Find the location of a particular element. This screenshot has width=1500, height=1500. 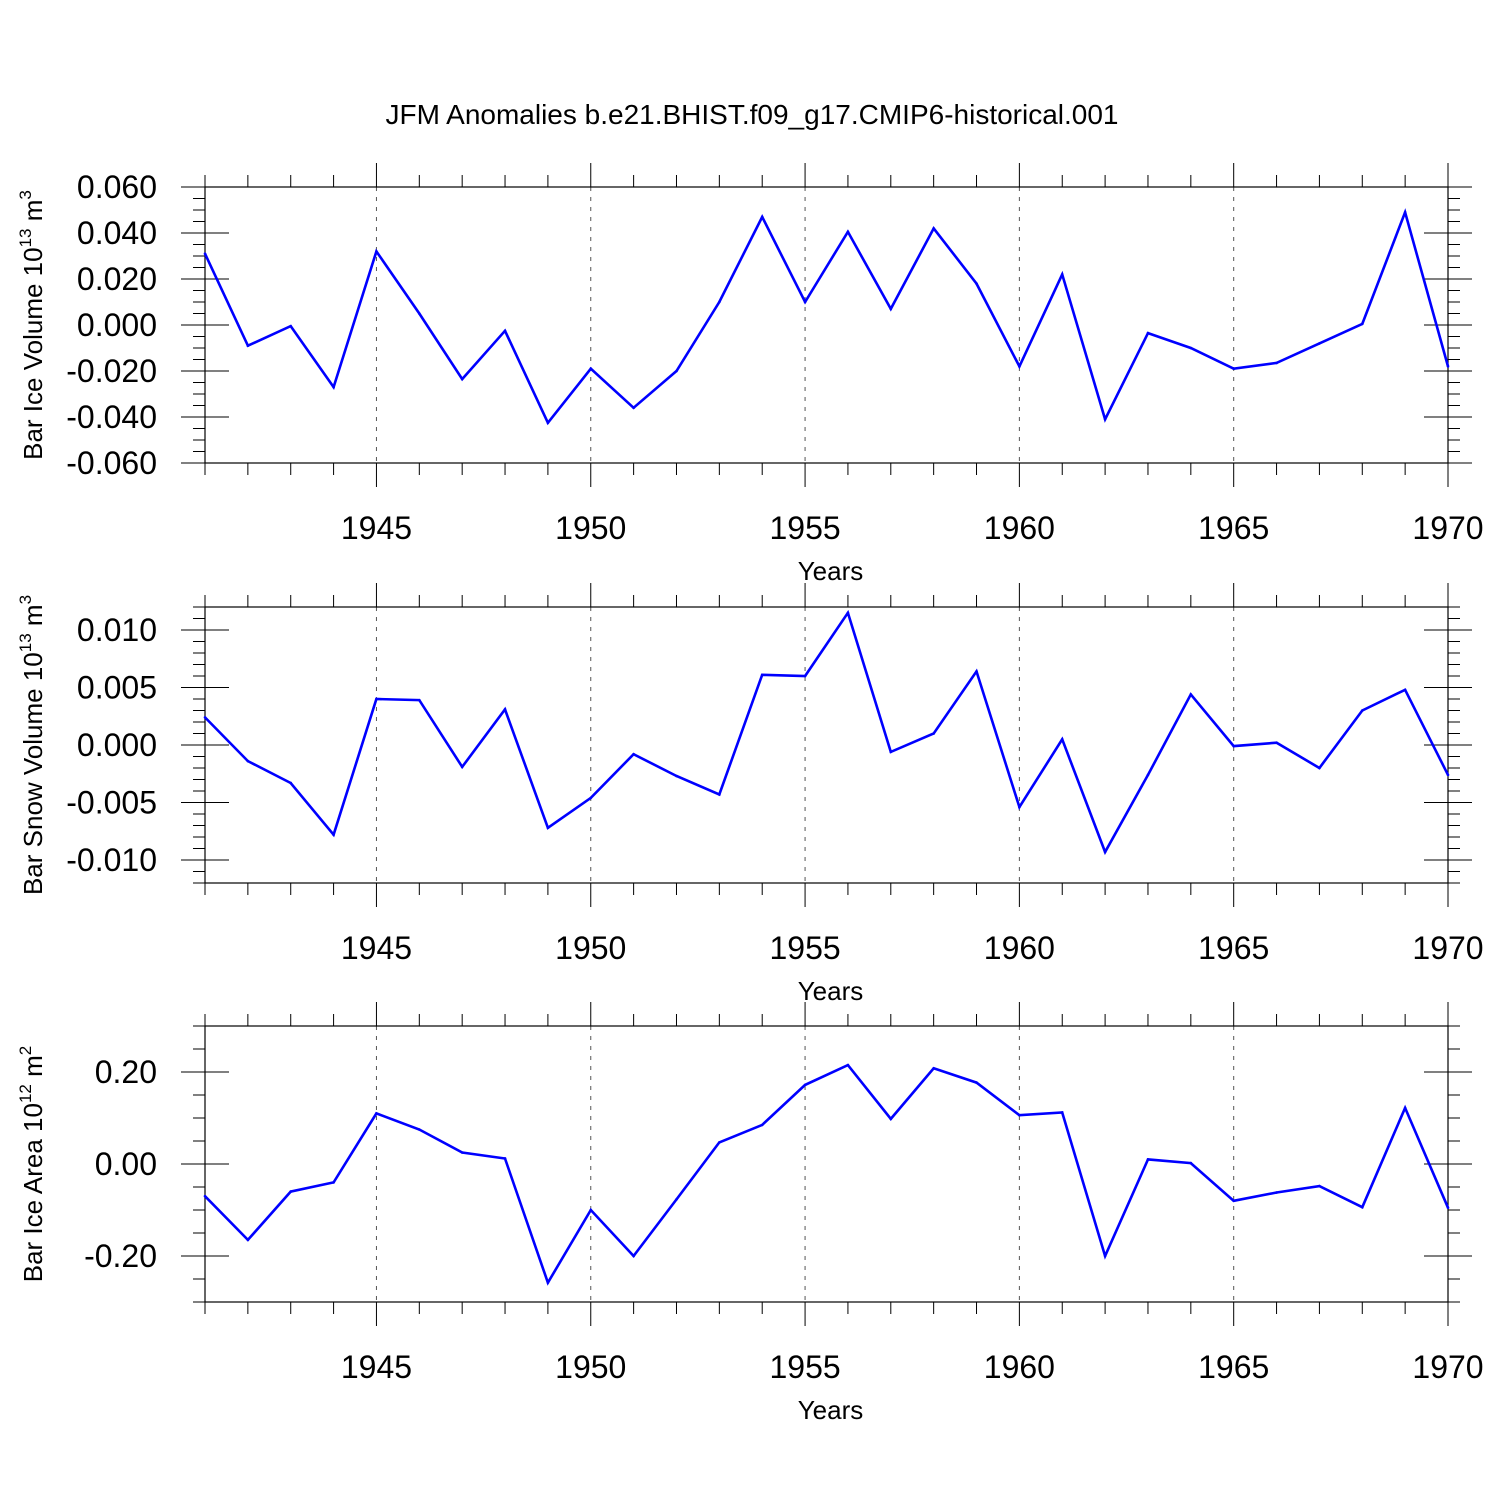

y-tick-label: 0.040 is located at coordinates (117, 233).